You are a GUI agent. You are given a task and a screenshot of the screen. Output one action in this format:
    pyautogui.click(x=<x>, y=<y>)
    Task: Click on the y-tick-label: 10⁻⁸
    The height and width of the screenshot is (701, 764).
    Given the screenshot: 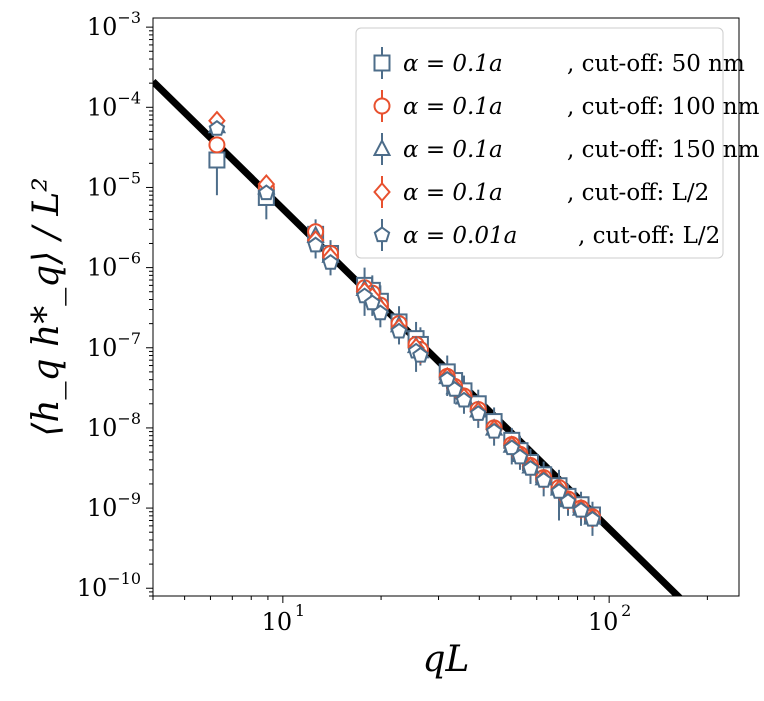 What is the action you would take?
    pyautogui.click(x=114, y=425)
    